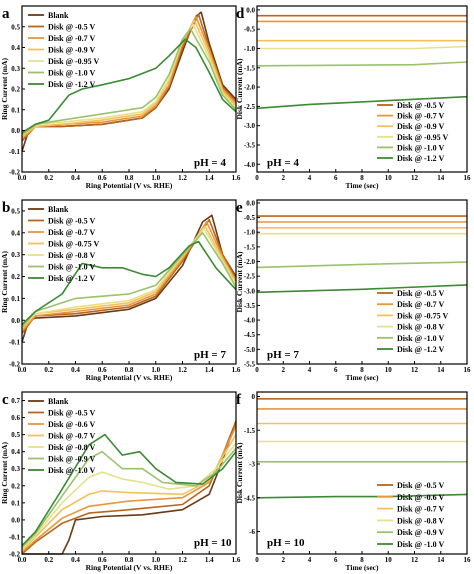  Describe the element at coordinates (22, 178) in the screenshot. I see `x-tick-label-a-0: 0.0` at that location.